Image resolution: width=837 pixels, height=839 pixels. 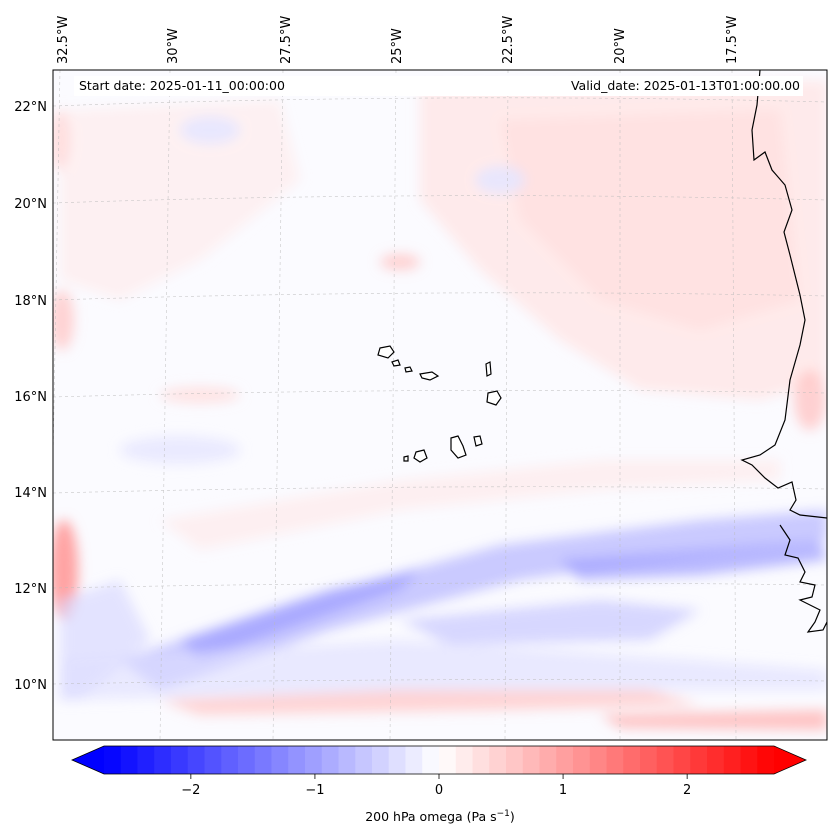 I want to click on lat-tick-label: 16°N, so click(x=30, y=397).